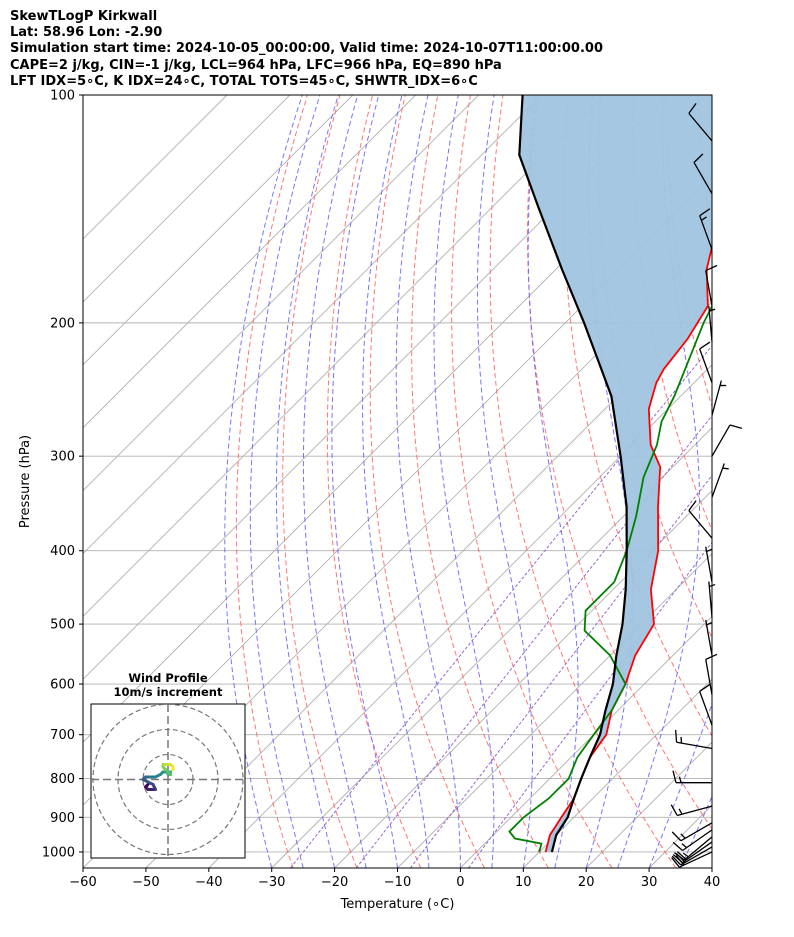 The width and height of the screenshot is (794, 937). I want to click on hodograph-title: Wind Profile, so click(168, 678).